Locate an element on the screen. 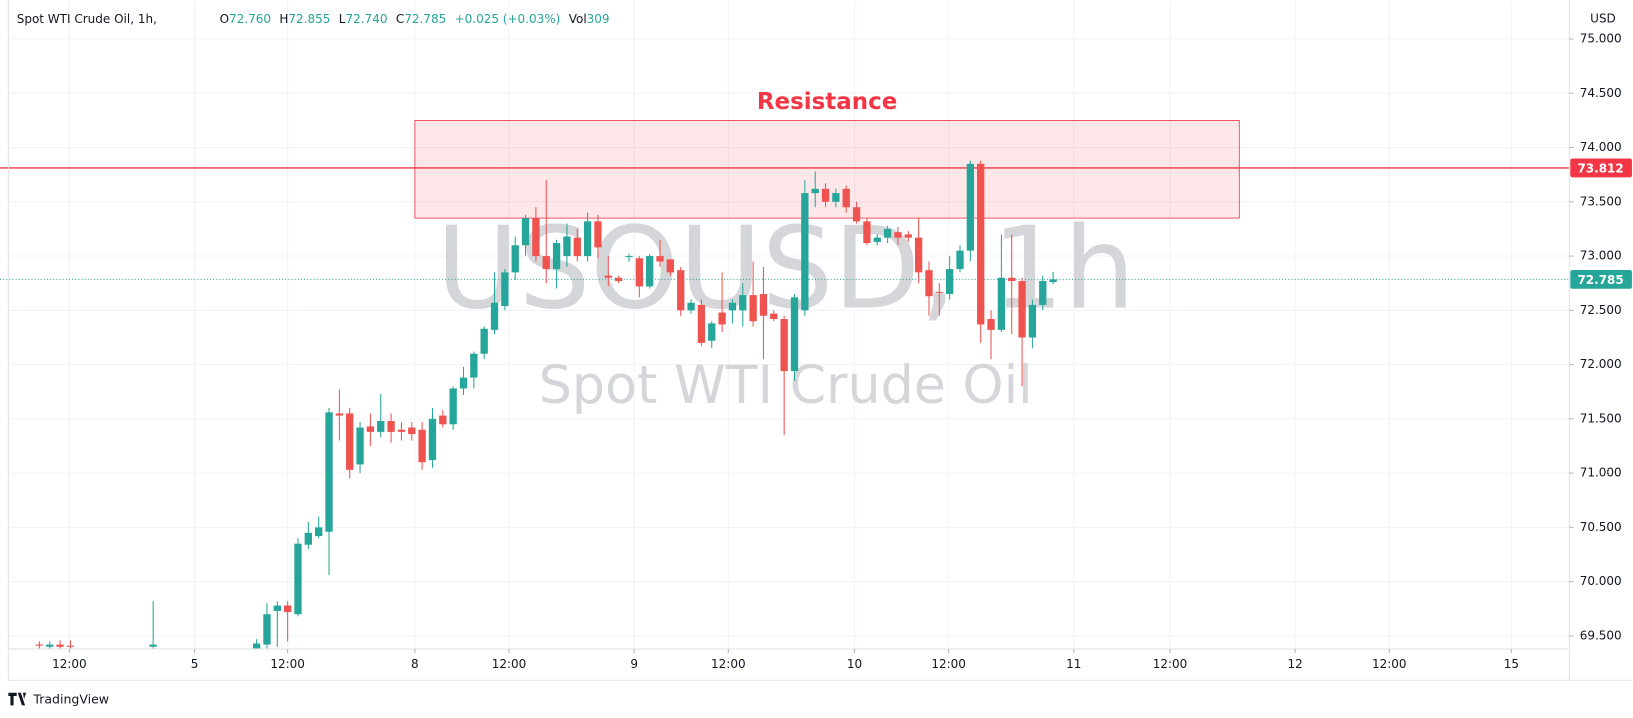  y-tick-label: 72.000 is located at coordinates (1601, 364).